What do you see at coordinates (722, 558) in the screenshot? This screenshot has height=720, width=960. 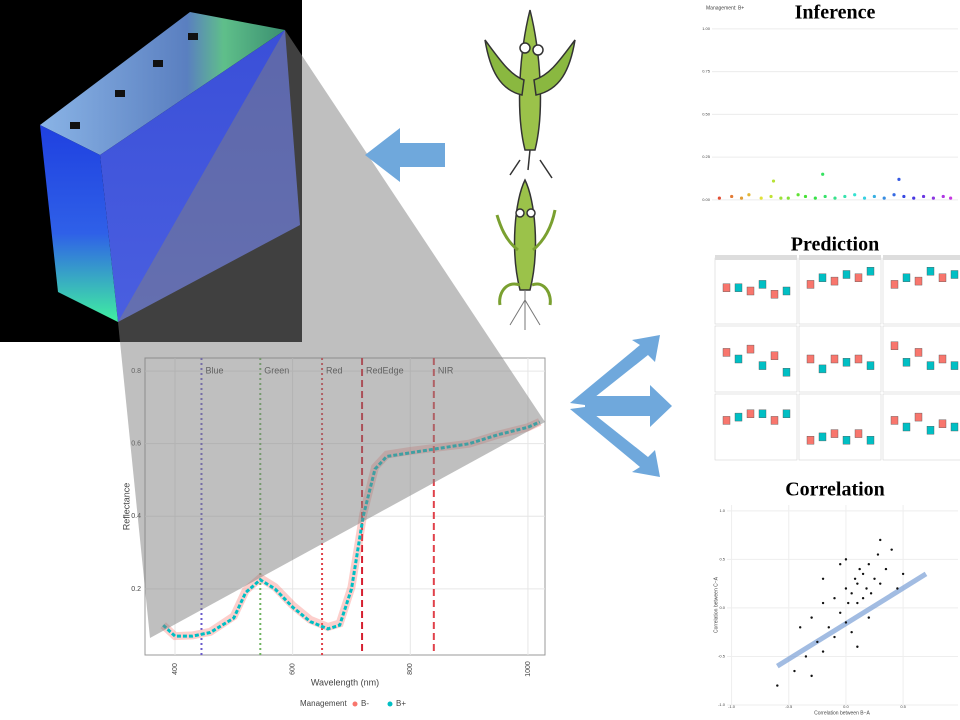 I see `y-tick-label: 0.5` at bounding box center [722, 558].